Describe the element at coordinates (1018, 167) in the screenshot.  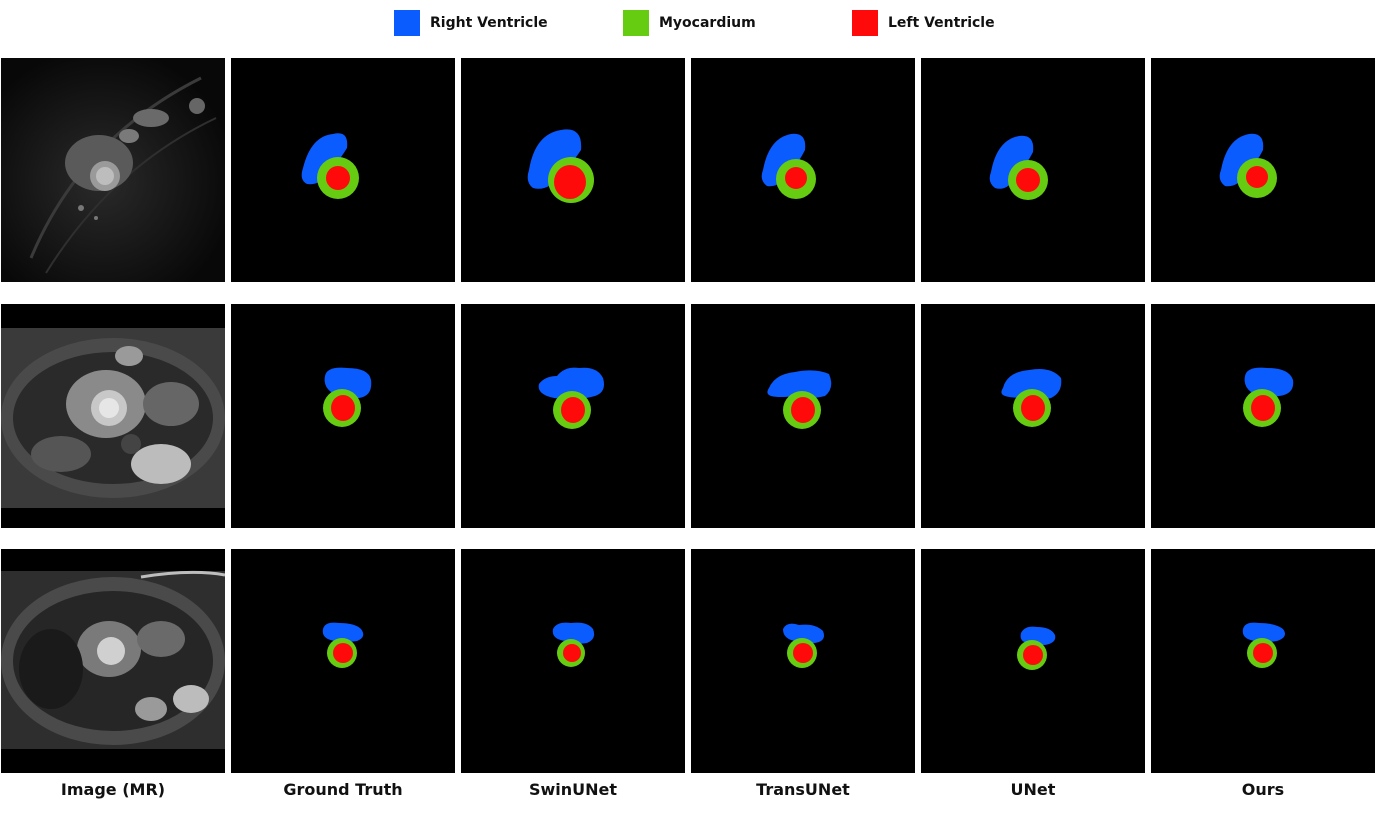
I see `segmentation-row-1-unet` at that location.